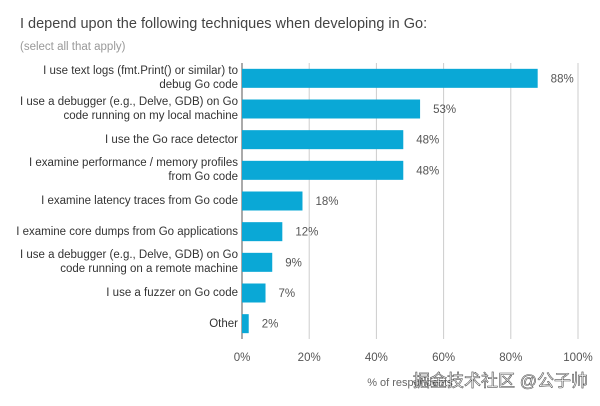 The height and width of the screenshot is (406, 600). Describe the element at coordinates (242, 358) in the screenshot. I see `x-tick-label: 0%` at that location.